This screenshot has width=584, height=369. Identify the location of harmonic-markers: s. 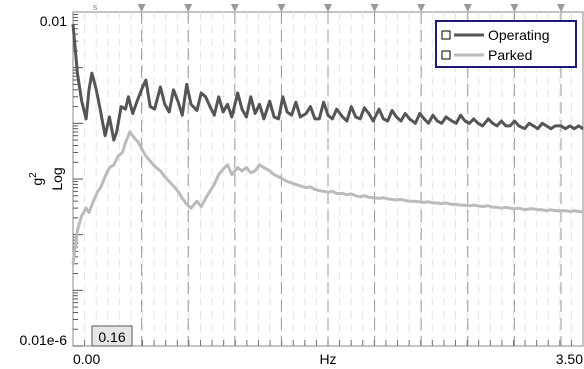
(329, 7).